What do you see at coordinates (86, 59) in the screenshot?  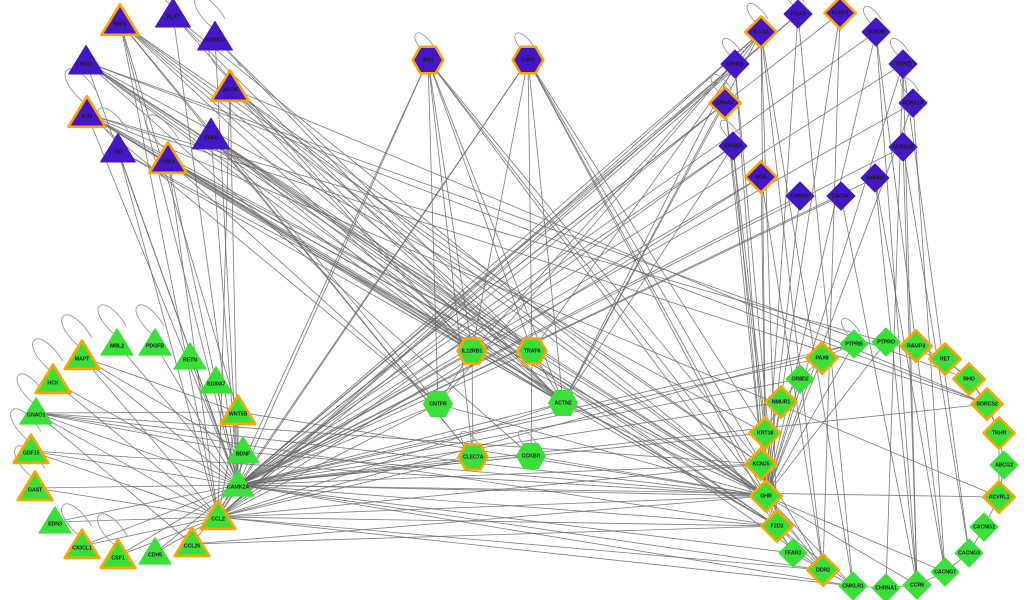 I see `graph-node-mig1: MIG1` at bounding box center [86, 59].